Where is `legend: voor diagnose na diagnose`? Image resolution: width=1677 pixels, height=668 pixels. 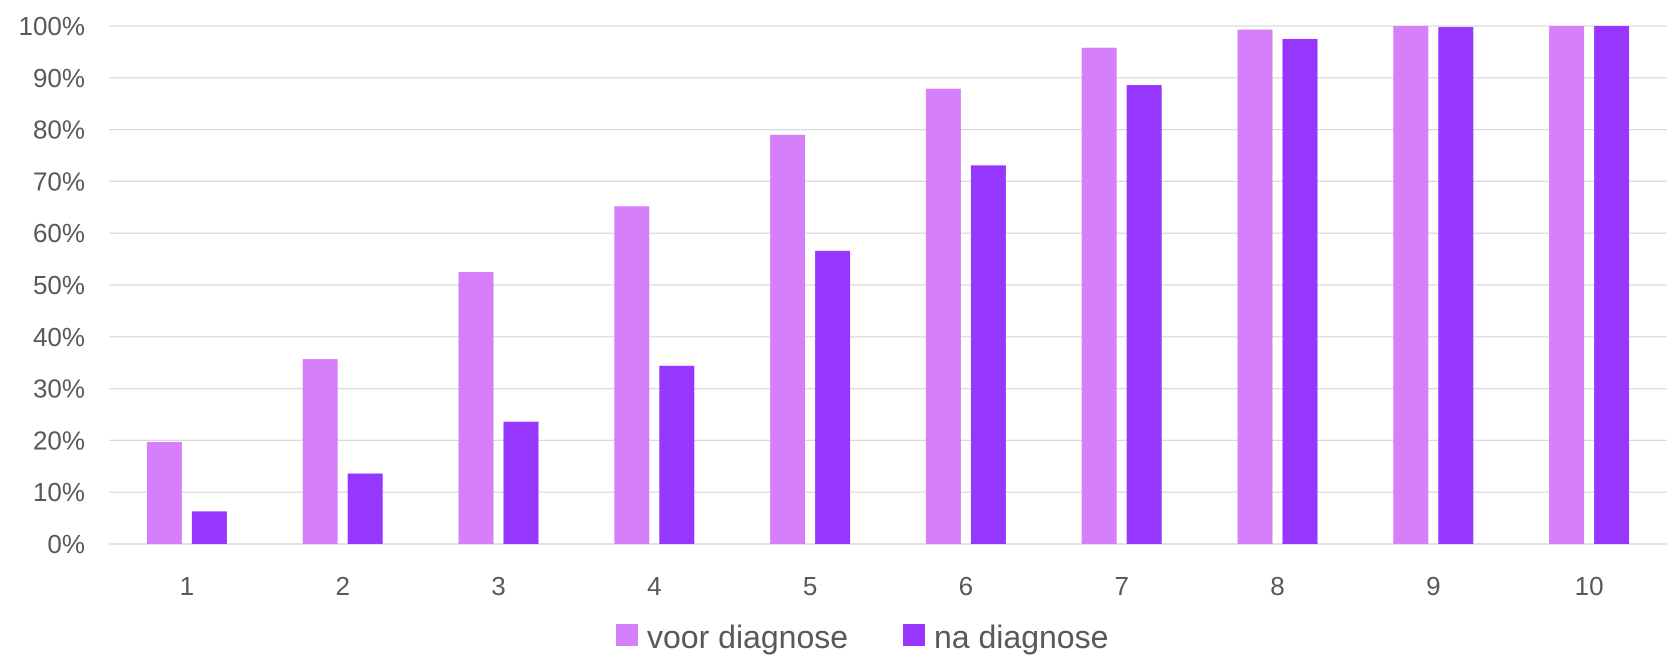 legend: voor diagnose na diagnose is located at coordinates (862, 637).